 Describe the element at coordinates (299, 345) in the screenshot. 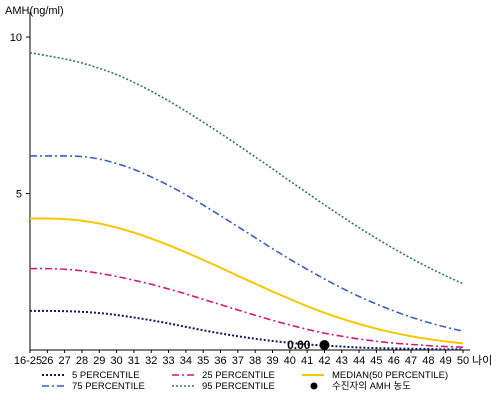

I see `patient-value-label: 0.00` at that location.